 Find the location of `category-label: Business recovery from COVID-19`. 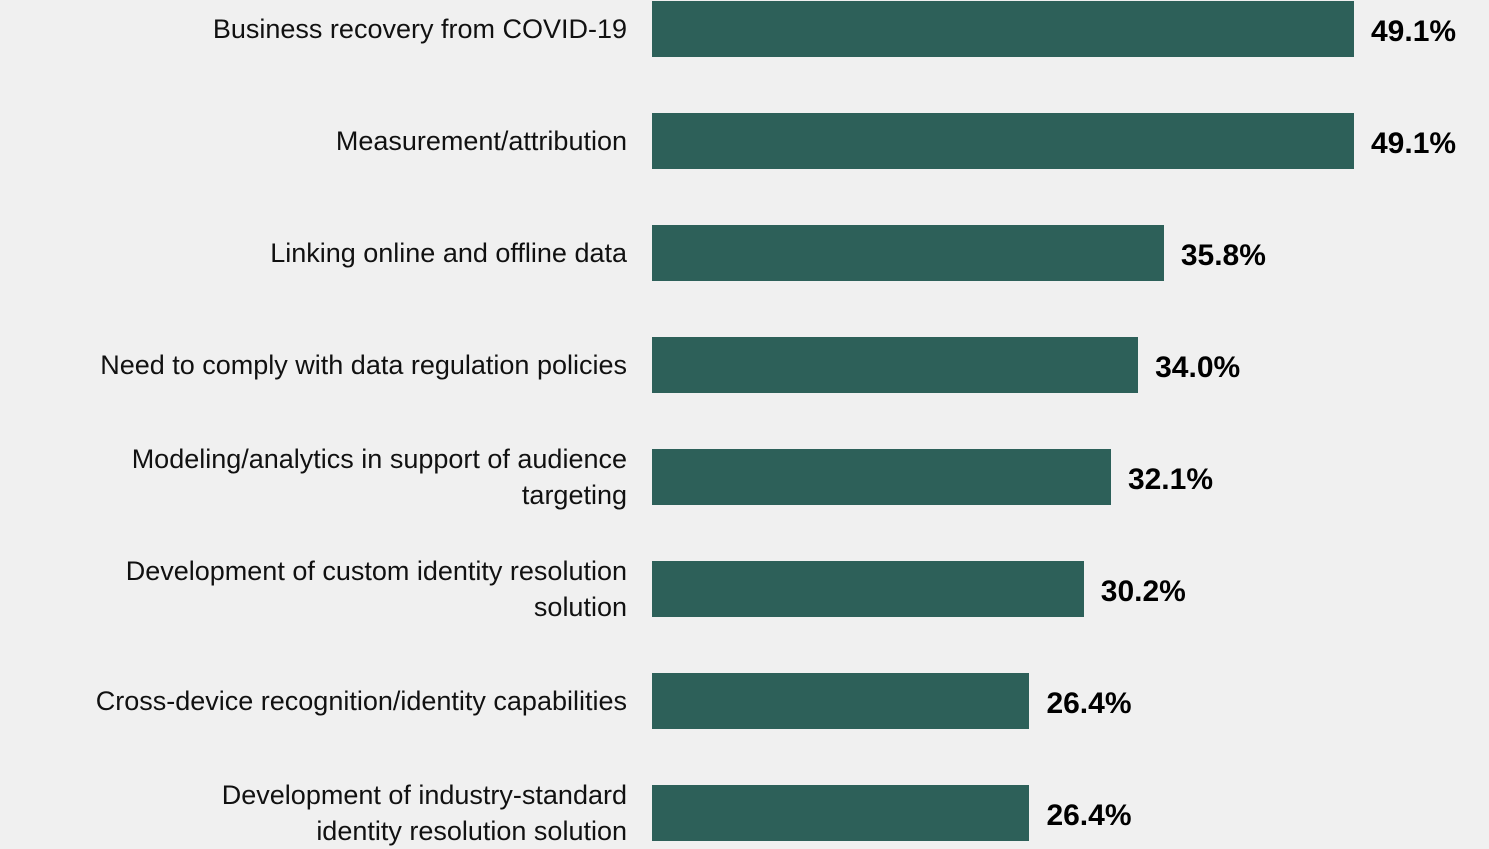

category-label: Business recovery from COVID-19 is located at coordinates (419, 29).